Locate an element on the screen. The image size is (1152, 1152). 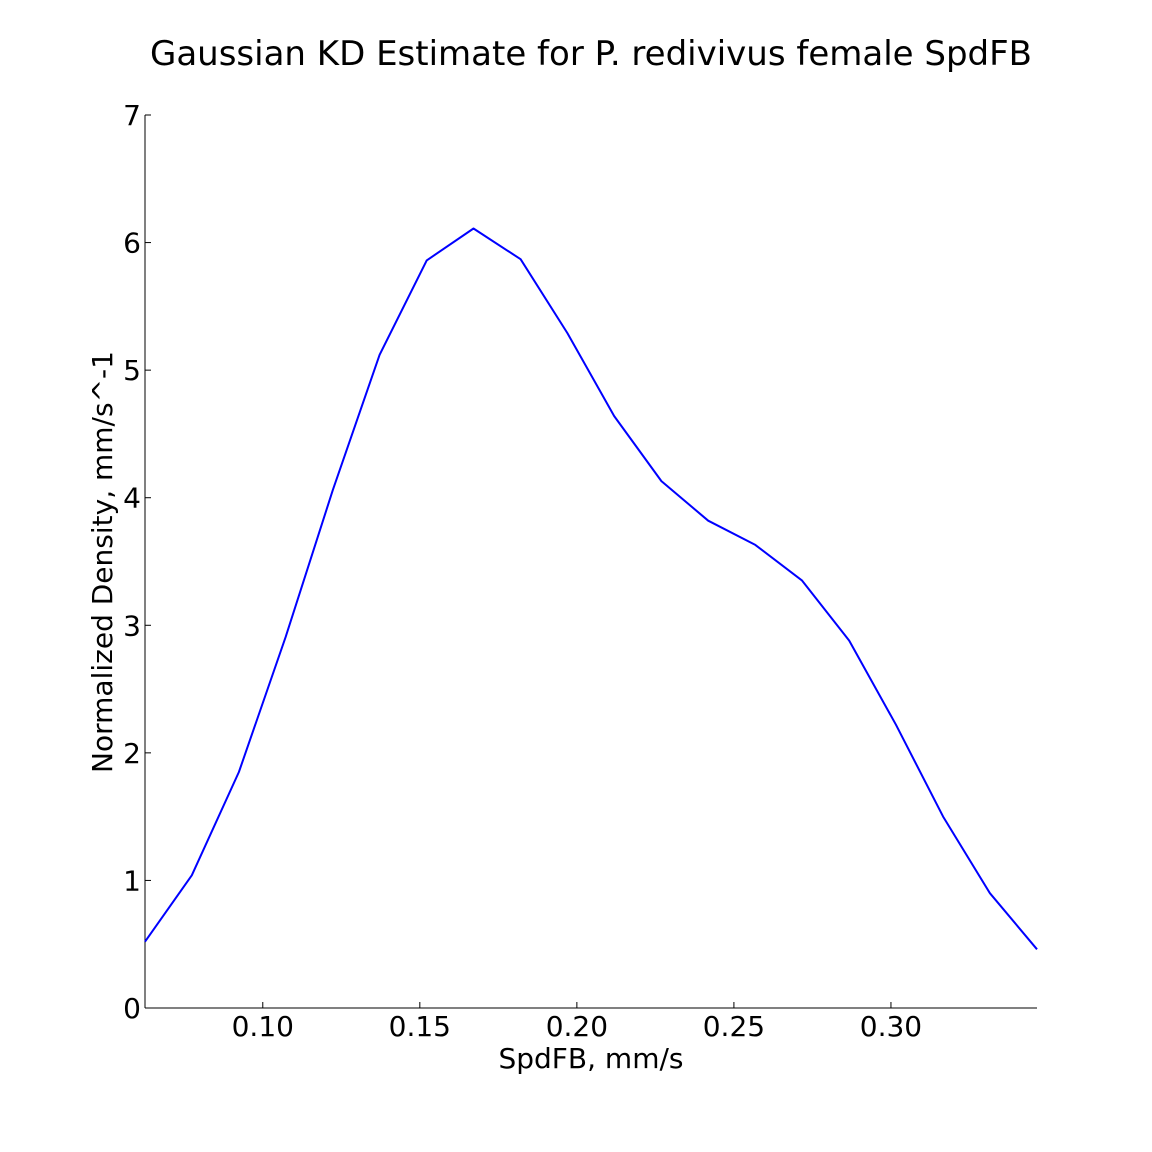
y-tick-label: 6 is located at coordinates (132, 243).